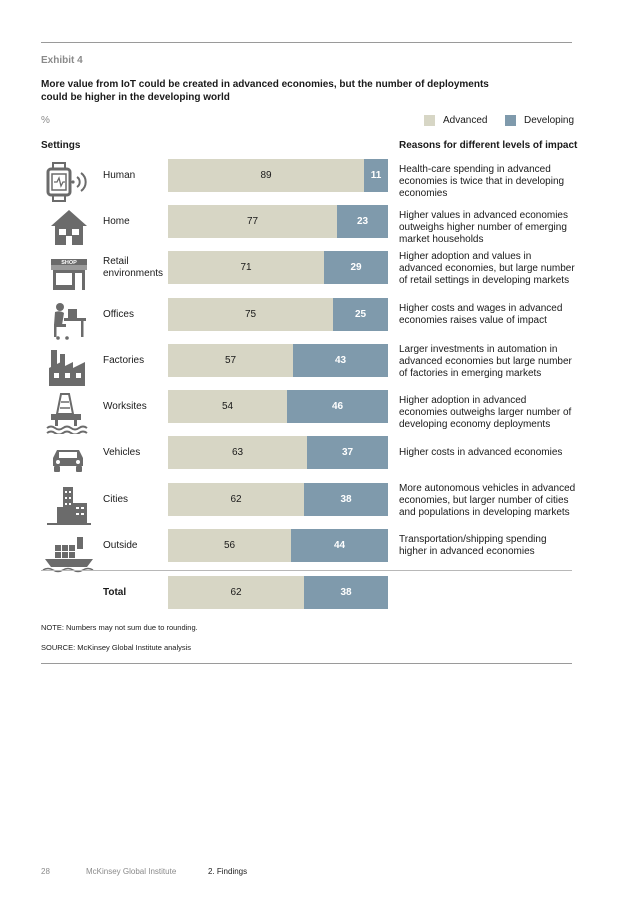 The height and width of the screenshot is (900, 636). Describe the element at coordinates (125, 406) in the screenshot. I see `row-label: Worksites` at that location.